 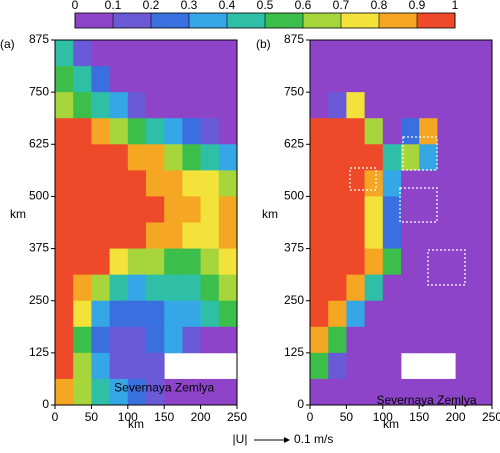 What do you see at coordinates (113, 6) in the screenshot?
I see `colorbar-label: 0.1` at bounding box center [113, 6].